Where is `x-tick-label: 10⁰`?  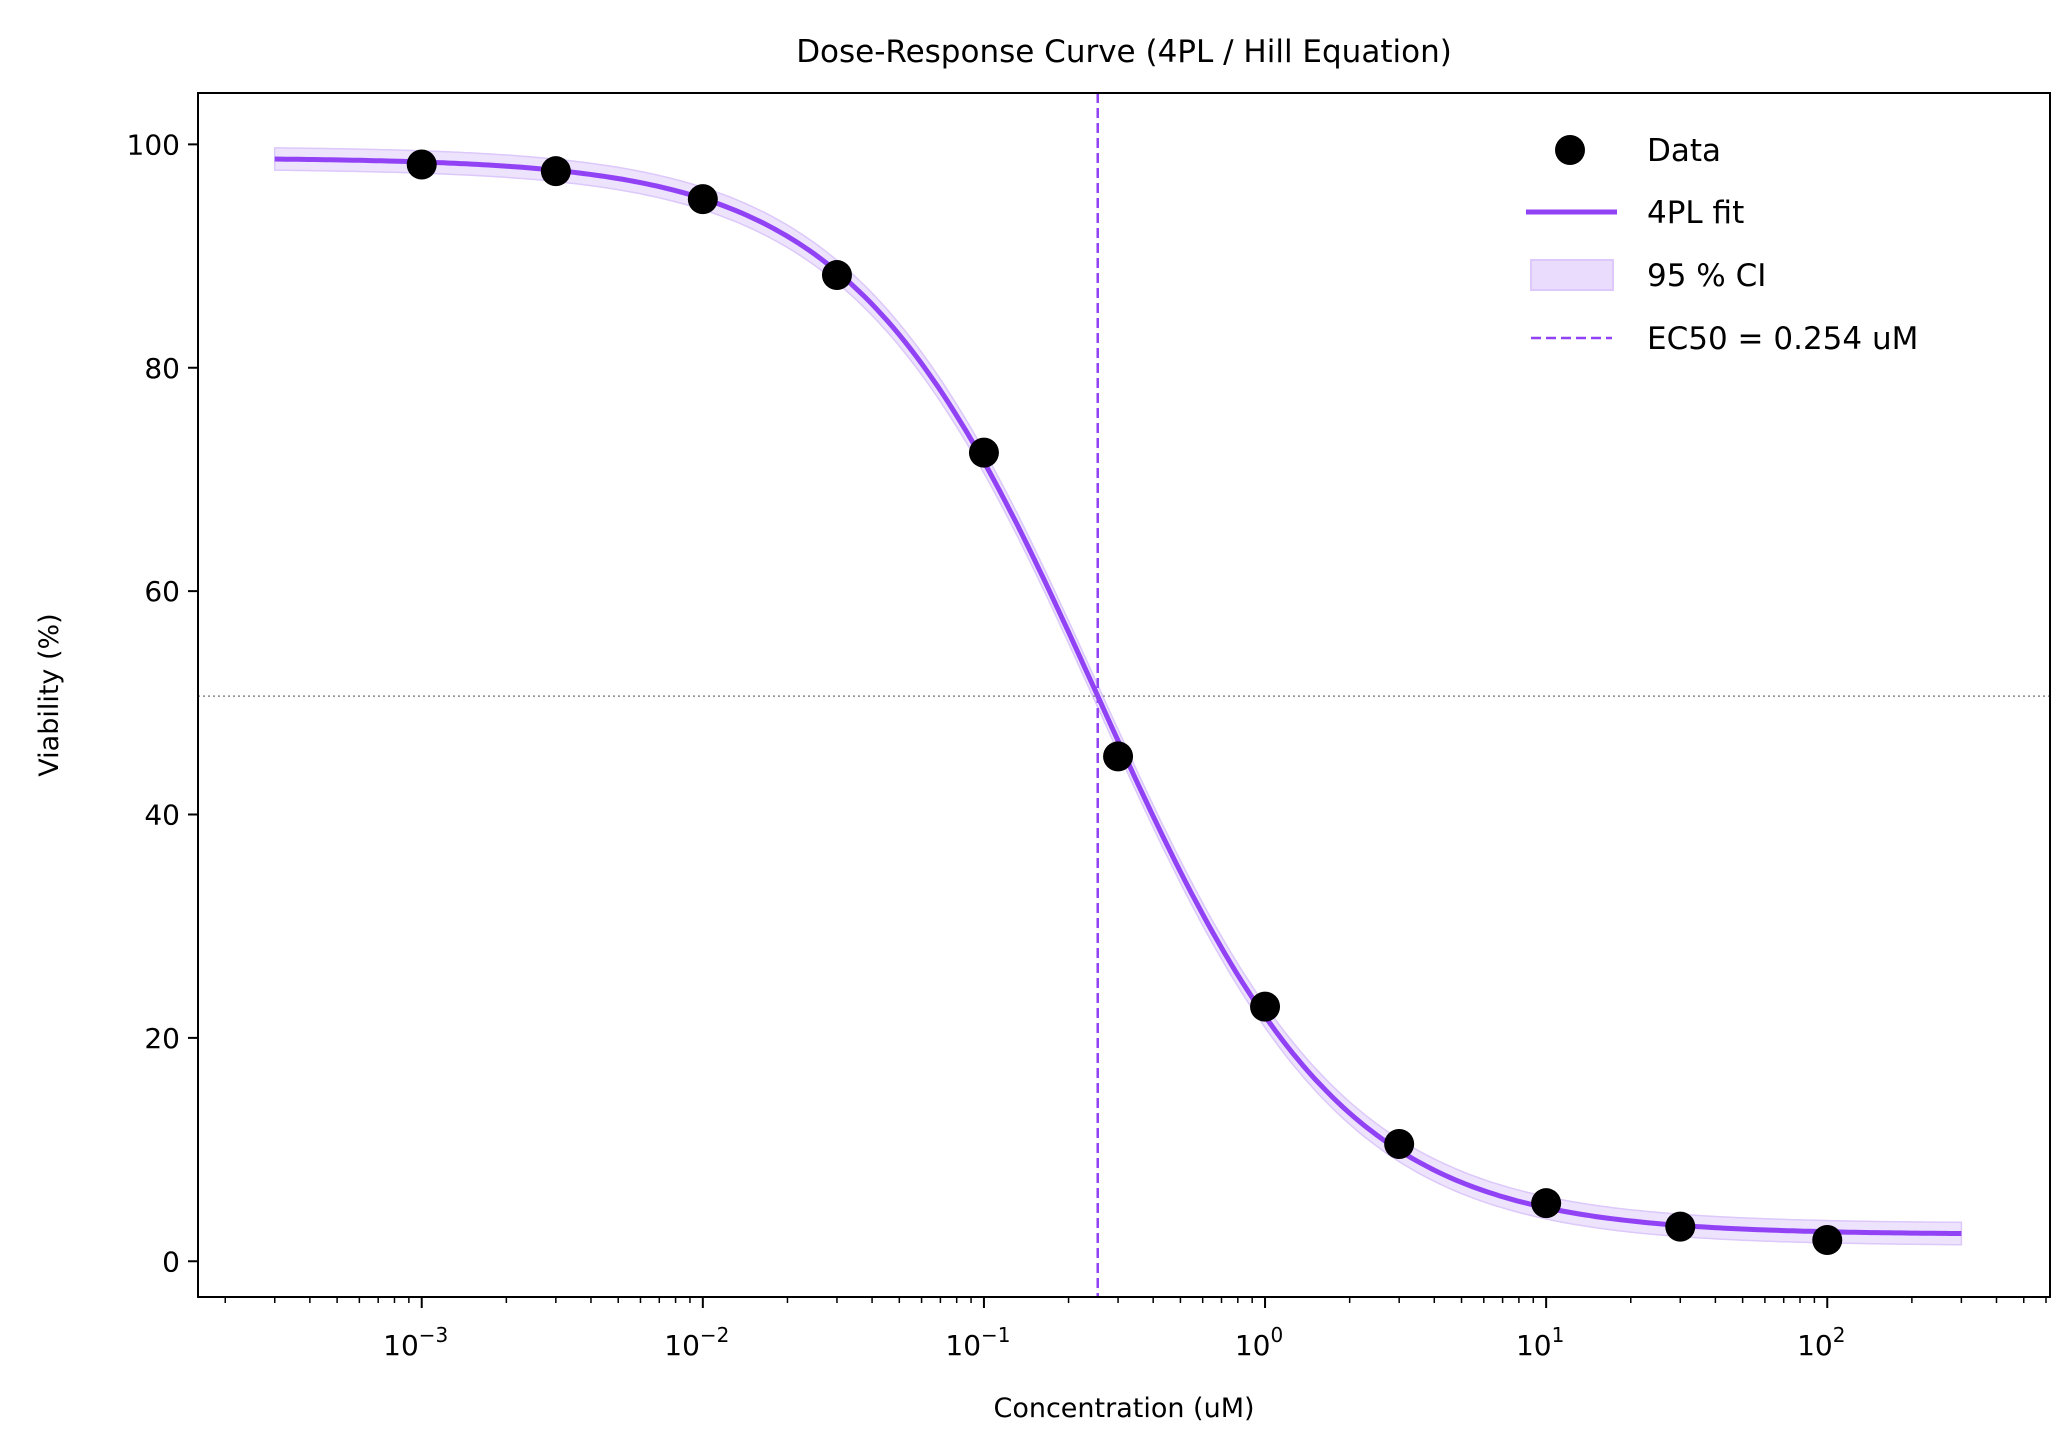
x-tick-label: 10⁰ is located at coordinates (1259, 1342).